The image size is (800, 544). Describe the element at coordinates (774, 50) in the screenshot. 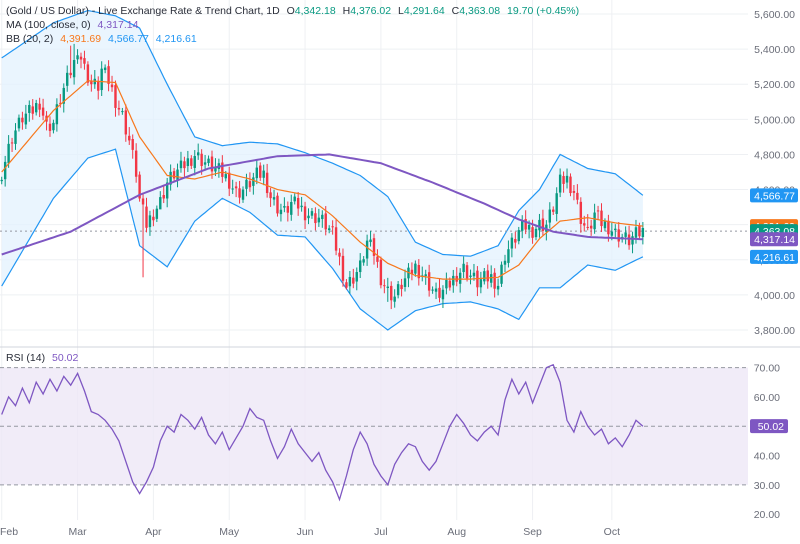

I see `price-tick-label: 5,400.00` at that location.